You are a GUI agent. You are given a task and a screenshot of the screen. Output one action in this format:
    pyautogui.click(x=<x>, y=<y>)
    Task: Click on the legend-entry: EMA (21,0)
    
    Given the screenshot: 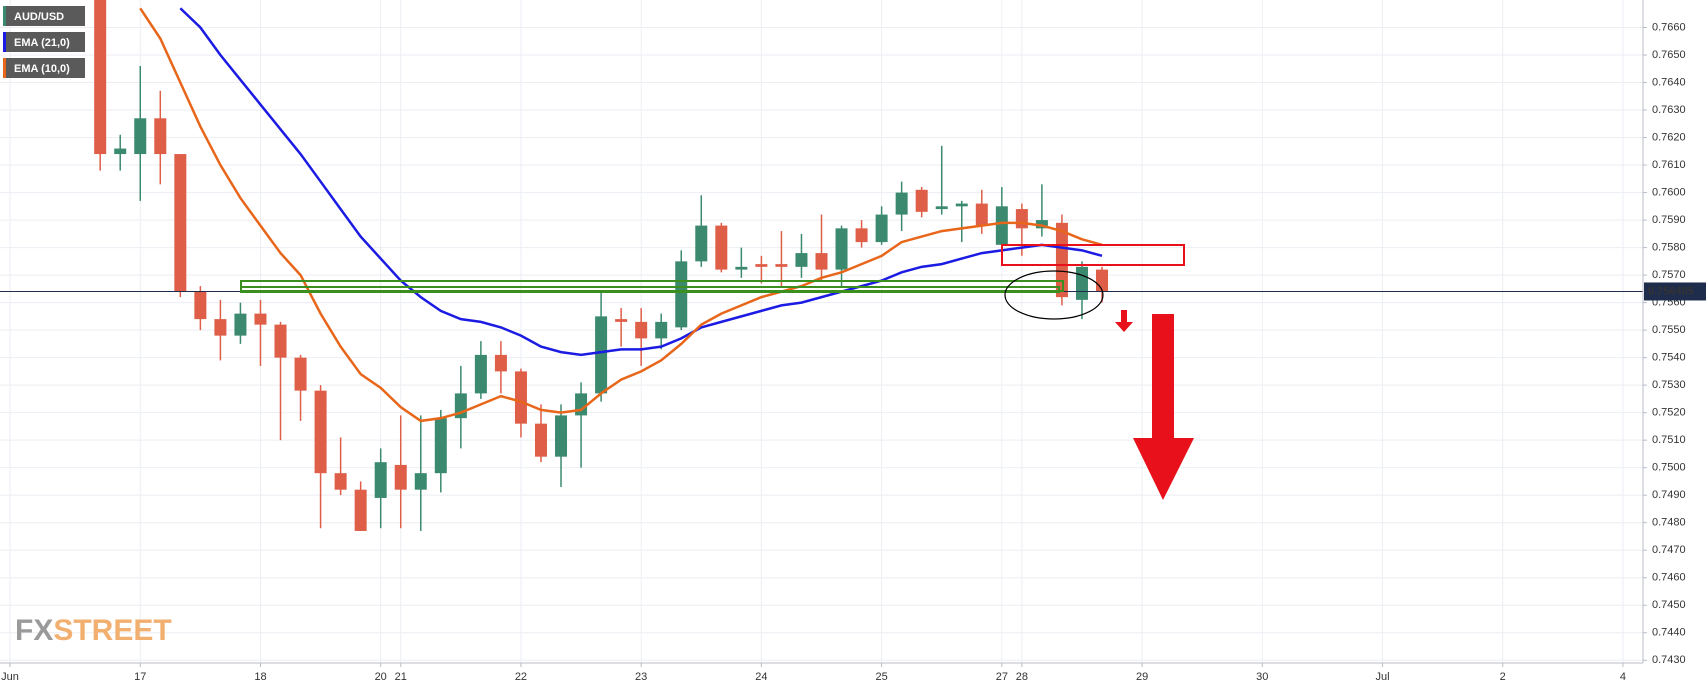 What is the action you would take?
    pyautogui.click(x=42, y=43)
    